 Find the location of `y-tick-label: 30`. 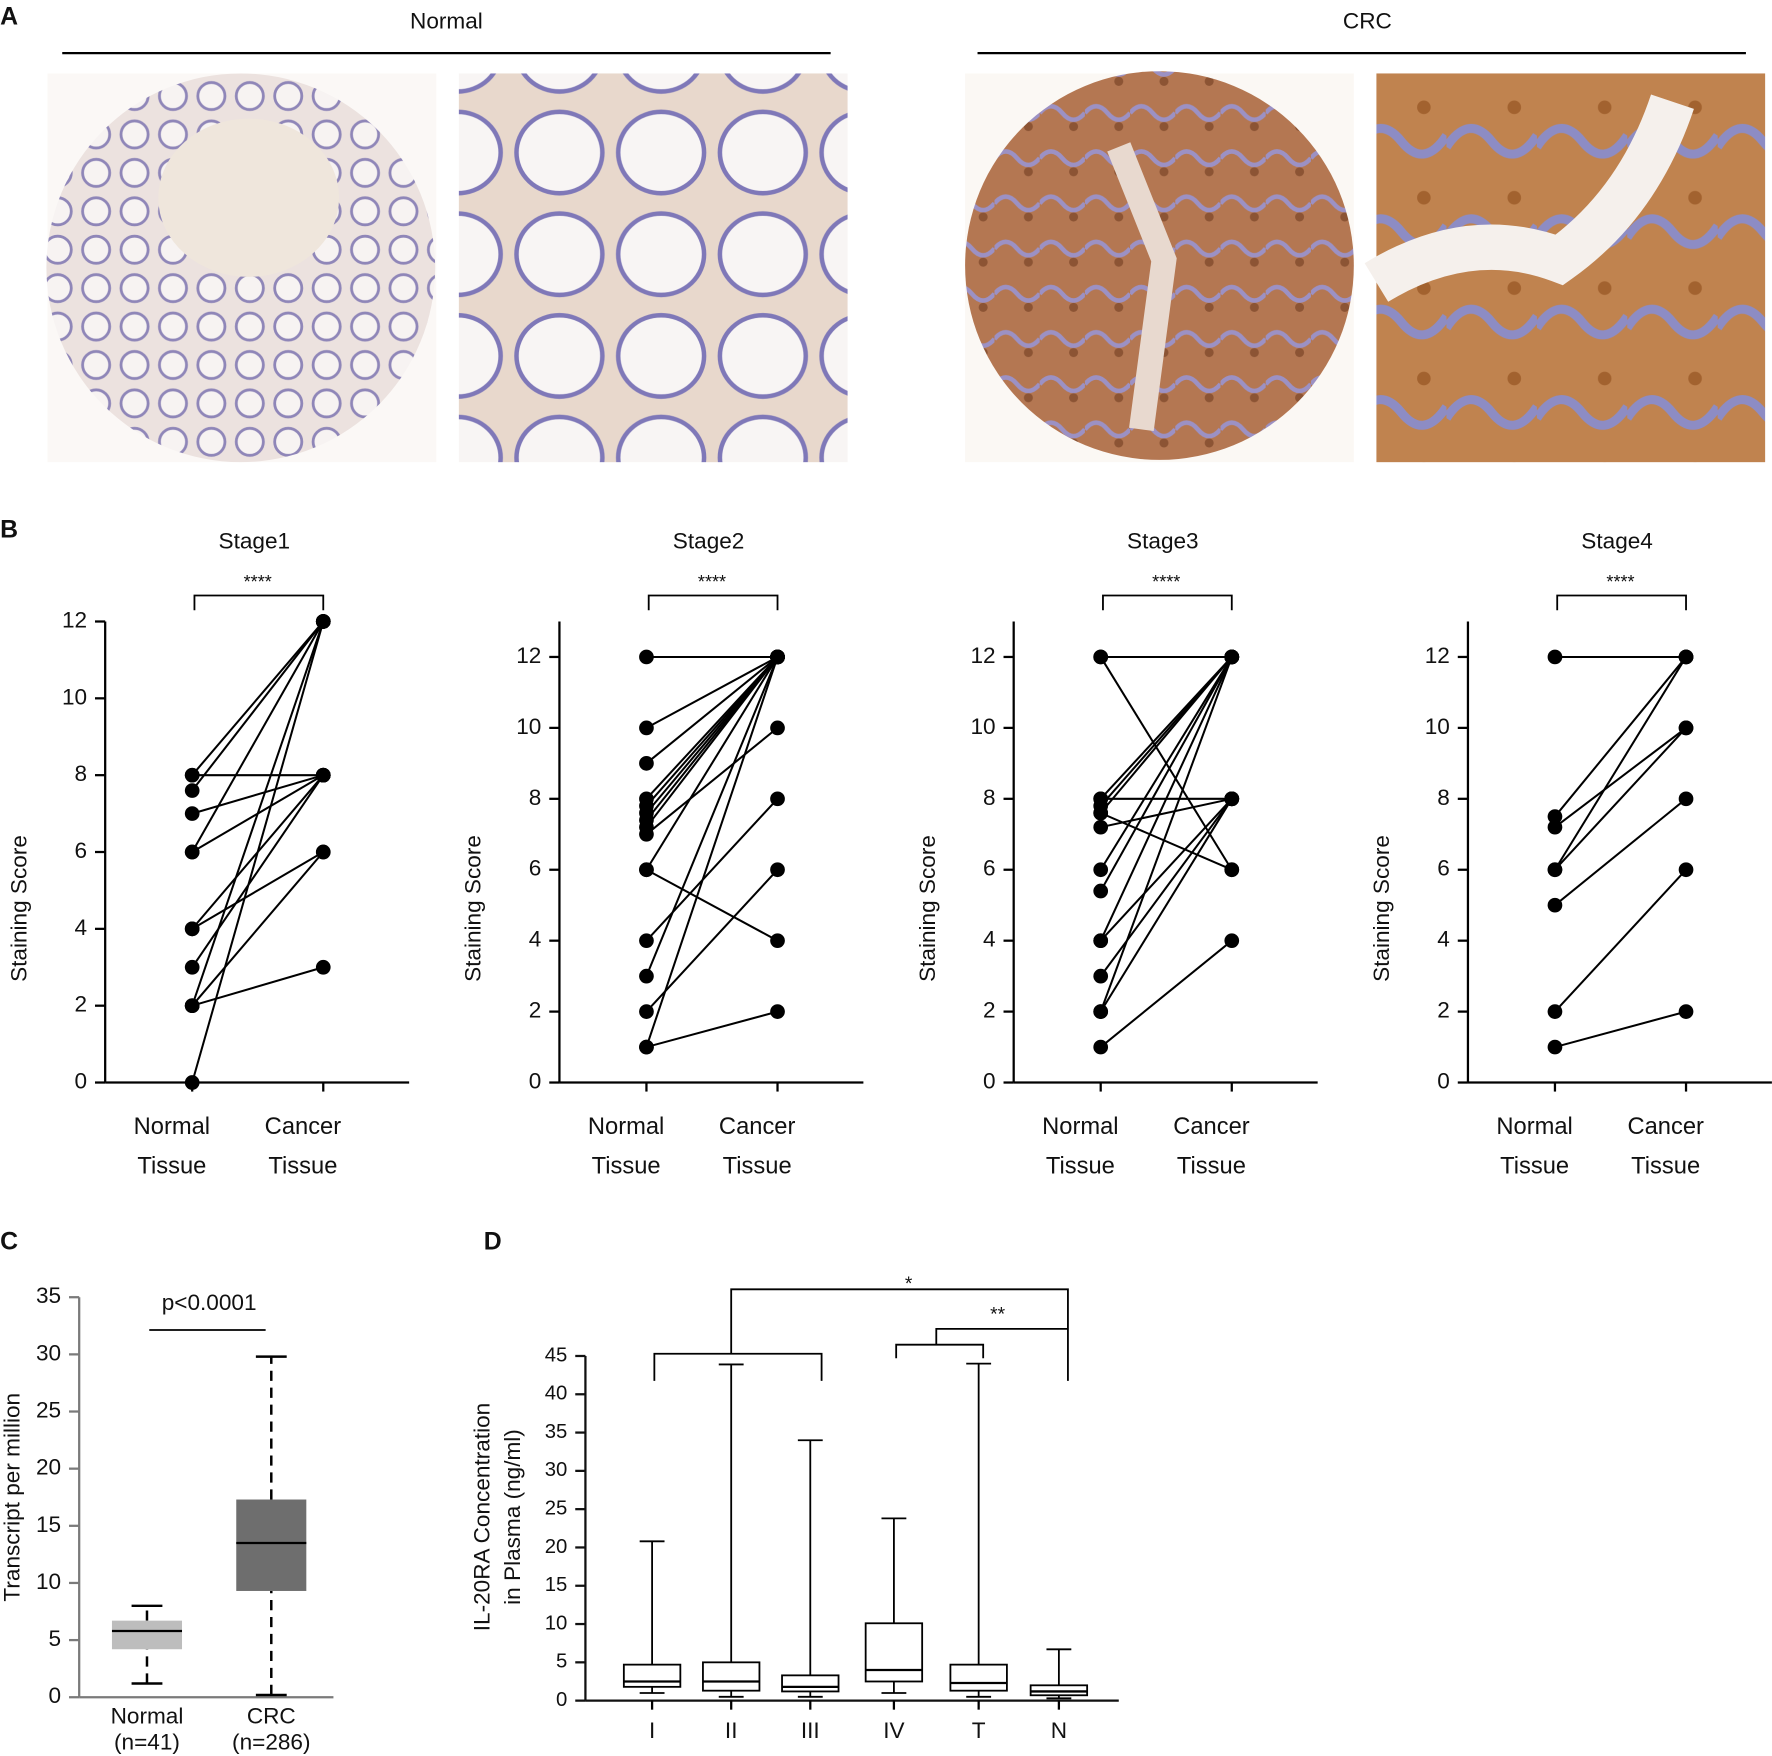

y-tick-label: 30 is located at coordinates (48, 1352).